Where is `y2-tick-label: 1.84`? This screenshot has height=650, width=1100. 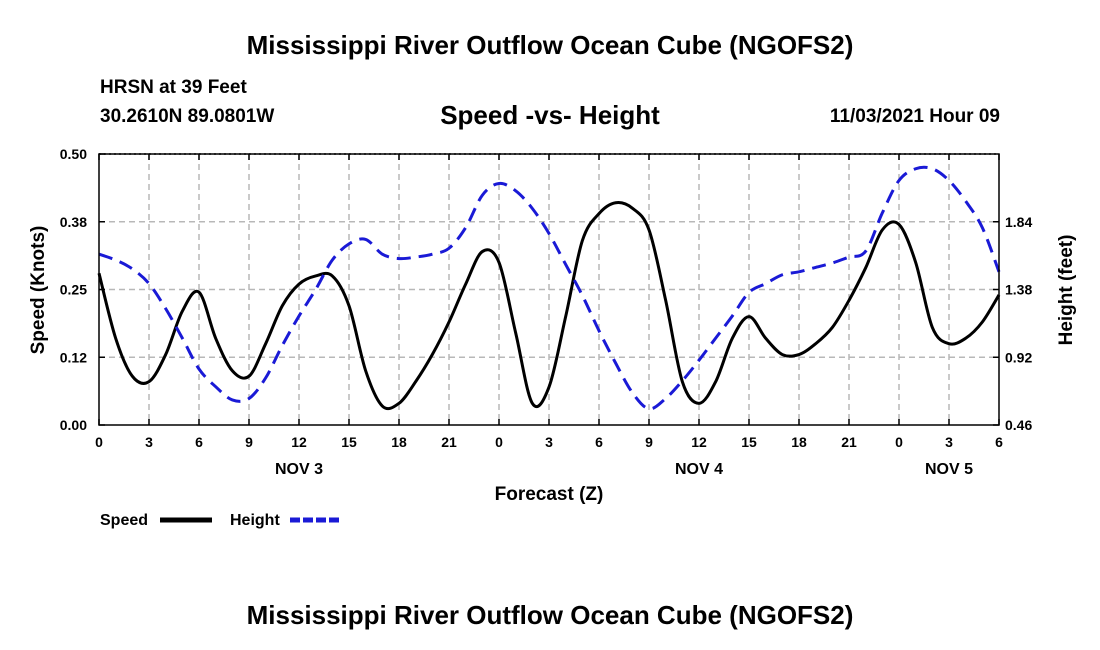
y2-tick-label: 1.84 is located at coordinates (1018, 222).